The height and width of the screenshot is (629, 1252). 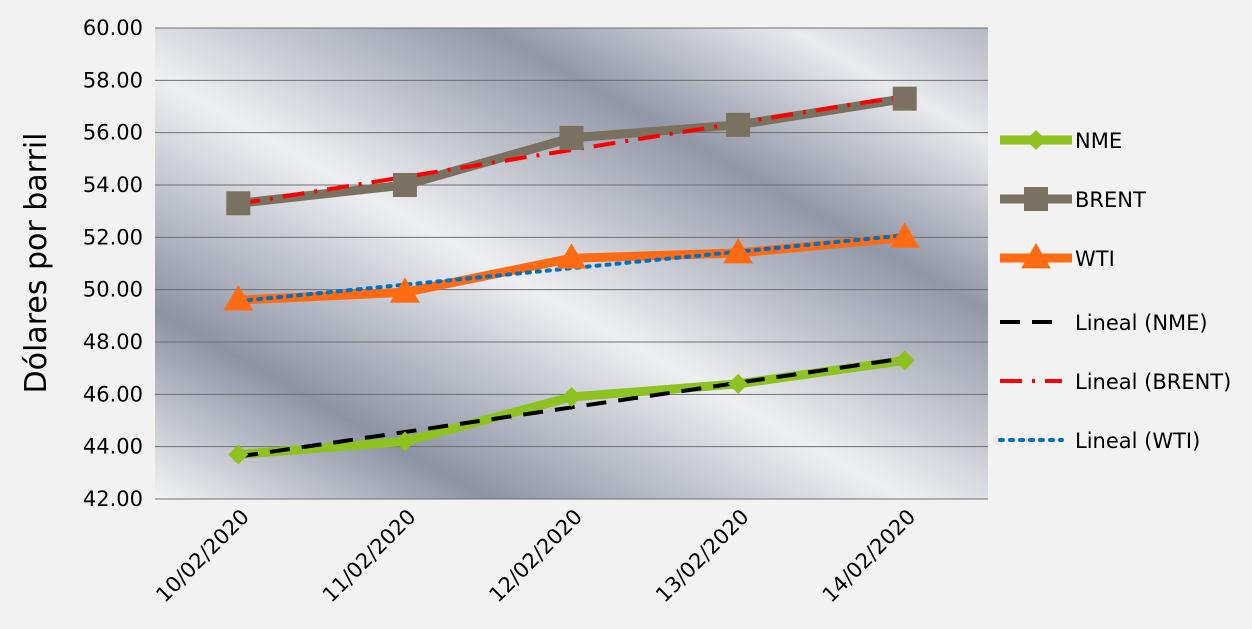 What do you see at coordinates (113, 447) in the screenshot?
I see `y-tick-label: 44.00` at bounding box center [113, 447].